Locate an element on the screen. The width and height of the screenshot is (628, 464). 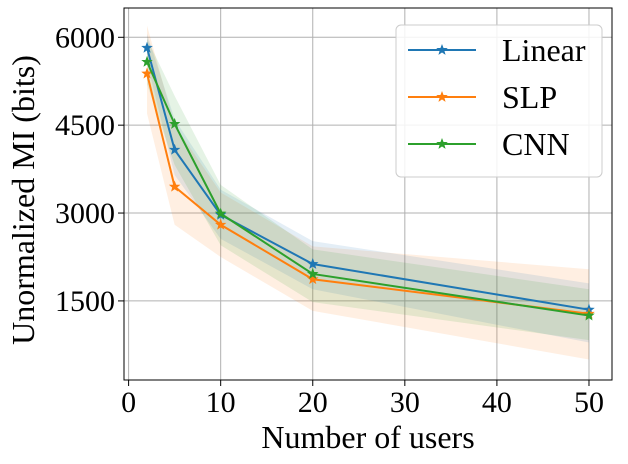
legend-label-cnn: CNN is located at coordinates (536, 144).